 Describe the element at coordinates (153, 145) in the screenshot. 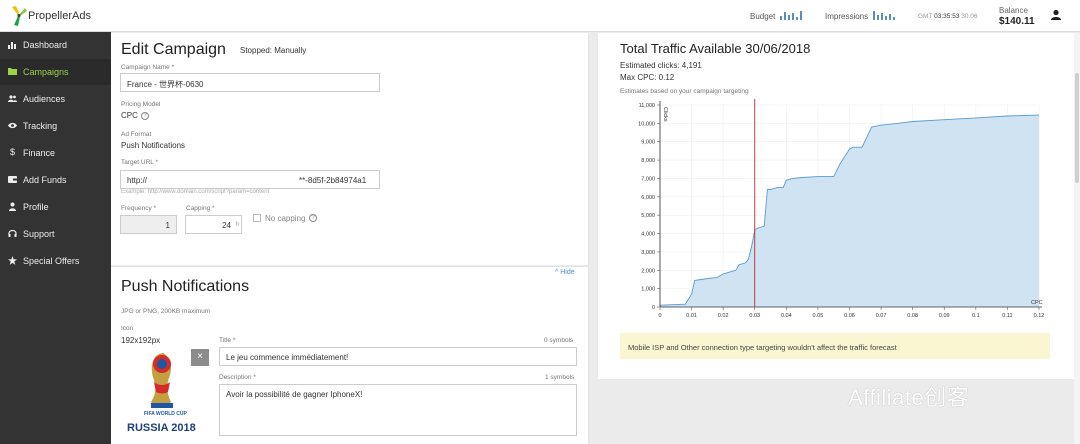

I see `ad-format-value: Push Notifications` at that location.